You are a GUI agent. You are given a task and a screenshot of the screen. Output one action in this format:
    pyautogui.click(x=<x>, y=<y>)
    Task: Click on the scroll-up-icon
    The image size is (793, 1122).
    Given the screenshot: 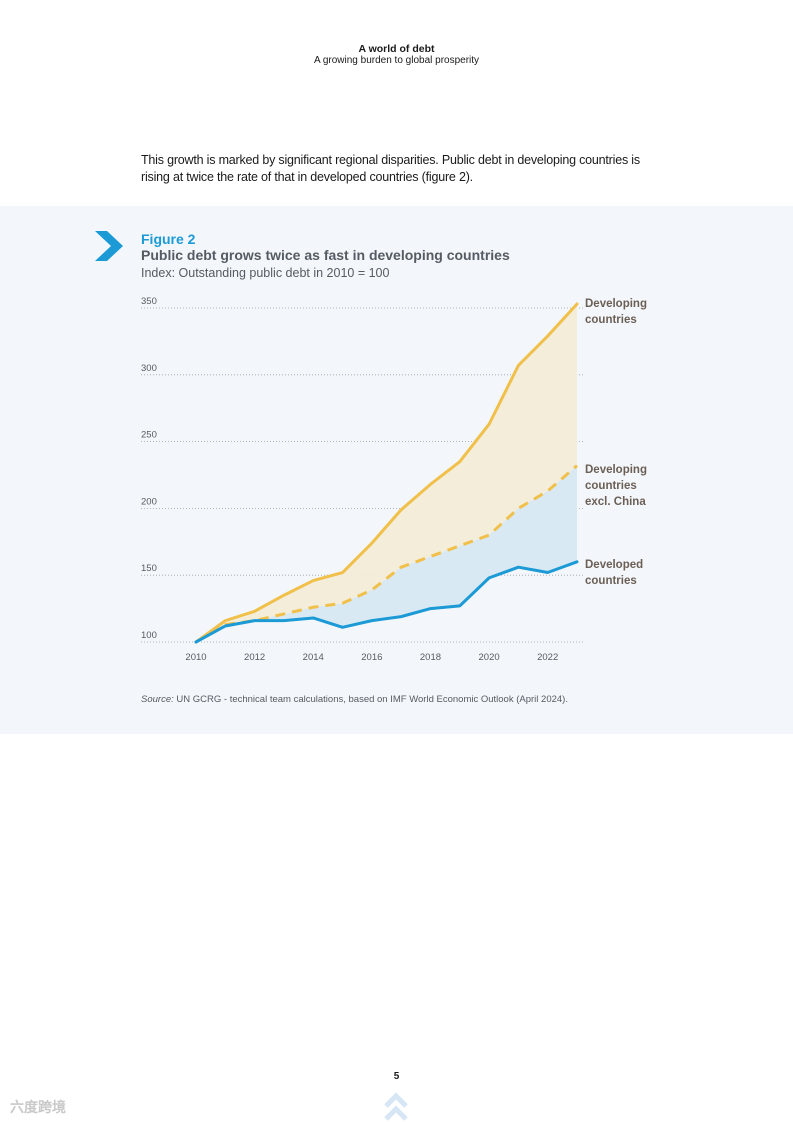 What is the action you would take?
    pyautogui.click(x=396, y=1107)
    